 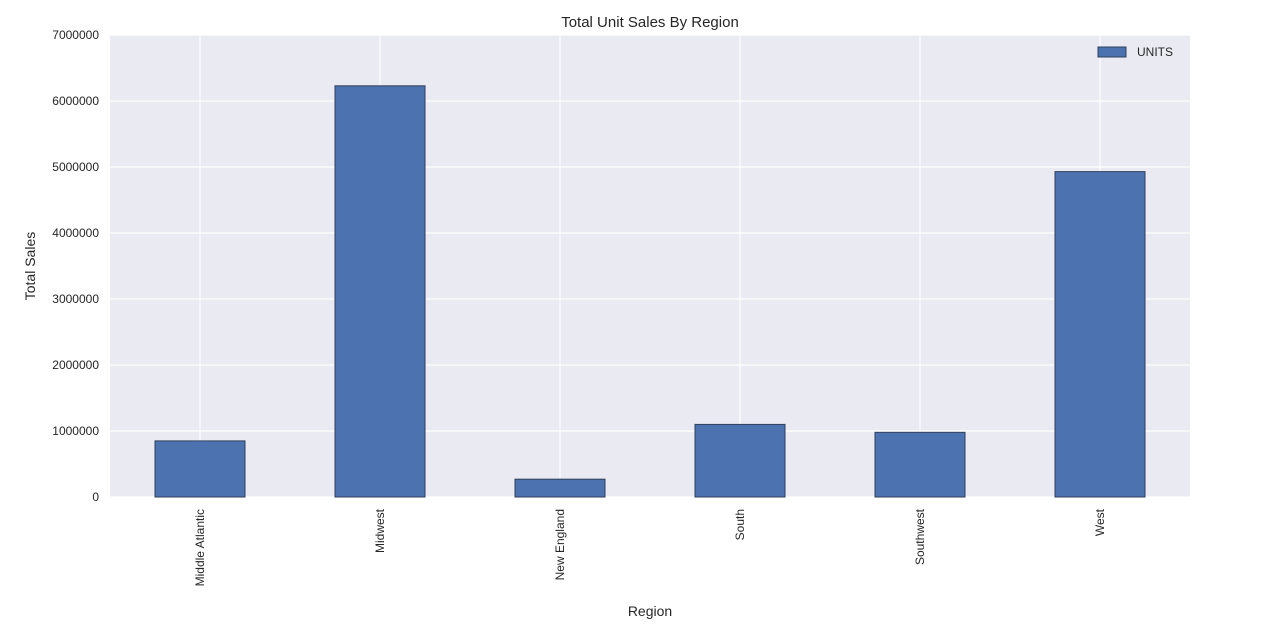 I want to click on y-tick-label: 1000000, so click(x=75, y=431).